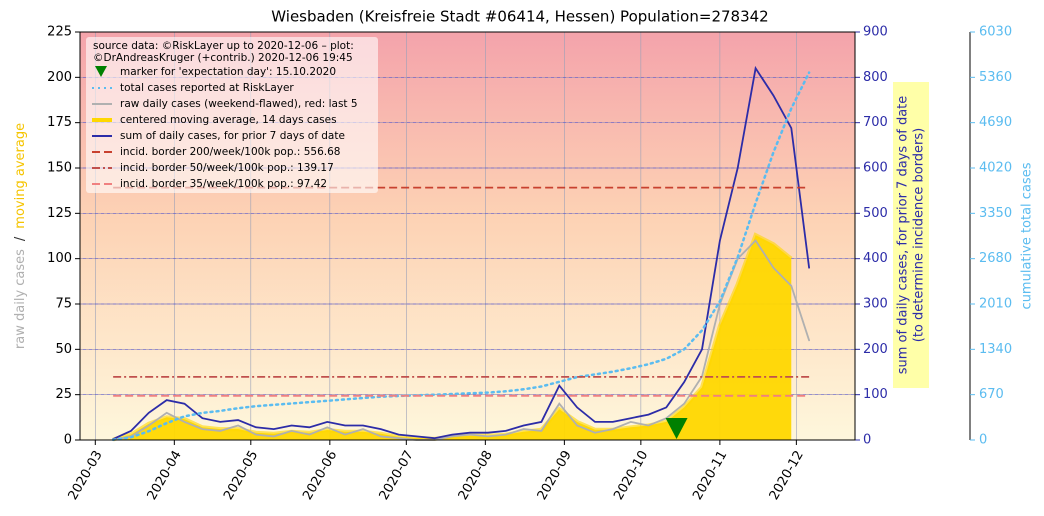 The height and width of the screenshot is (516, 1044). I want to click on y2-tick-label: 0, so click(867, 440).